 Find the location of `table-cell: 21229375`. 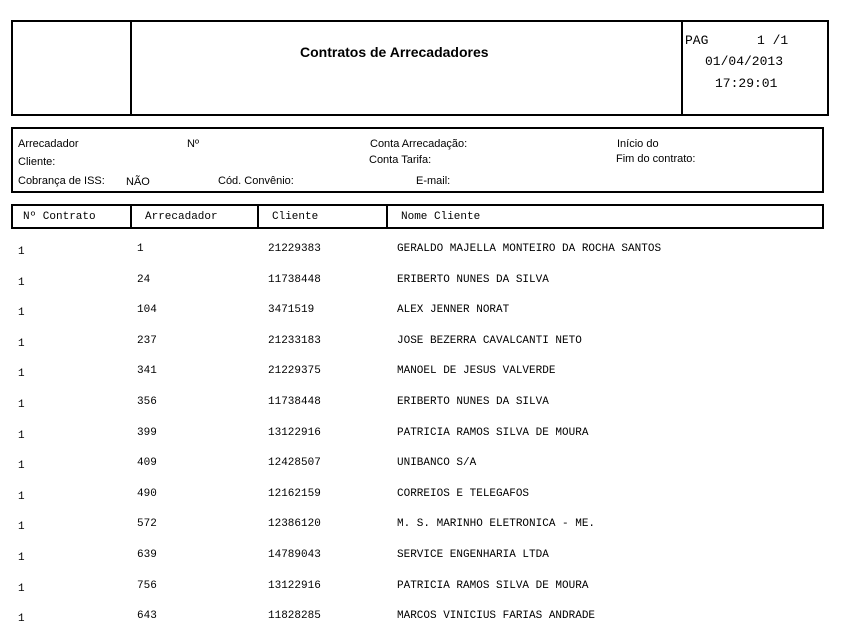

table-cell: 21229375 is located at coordinates (294, 371).